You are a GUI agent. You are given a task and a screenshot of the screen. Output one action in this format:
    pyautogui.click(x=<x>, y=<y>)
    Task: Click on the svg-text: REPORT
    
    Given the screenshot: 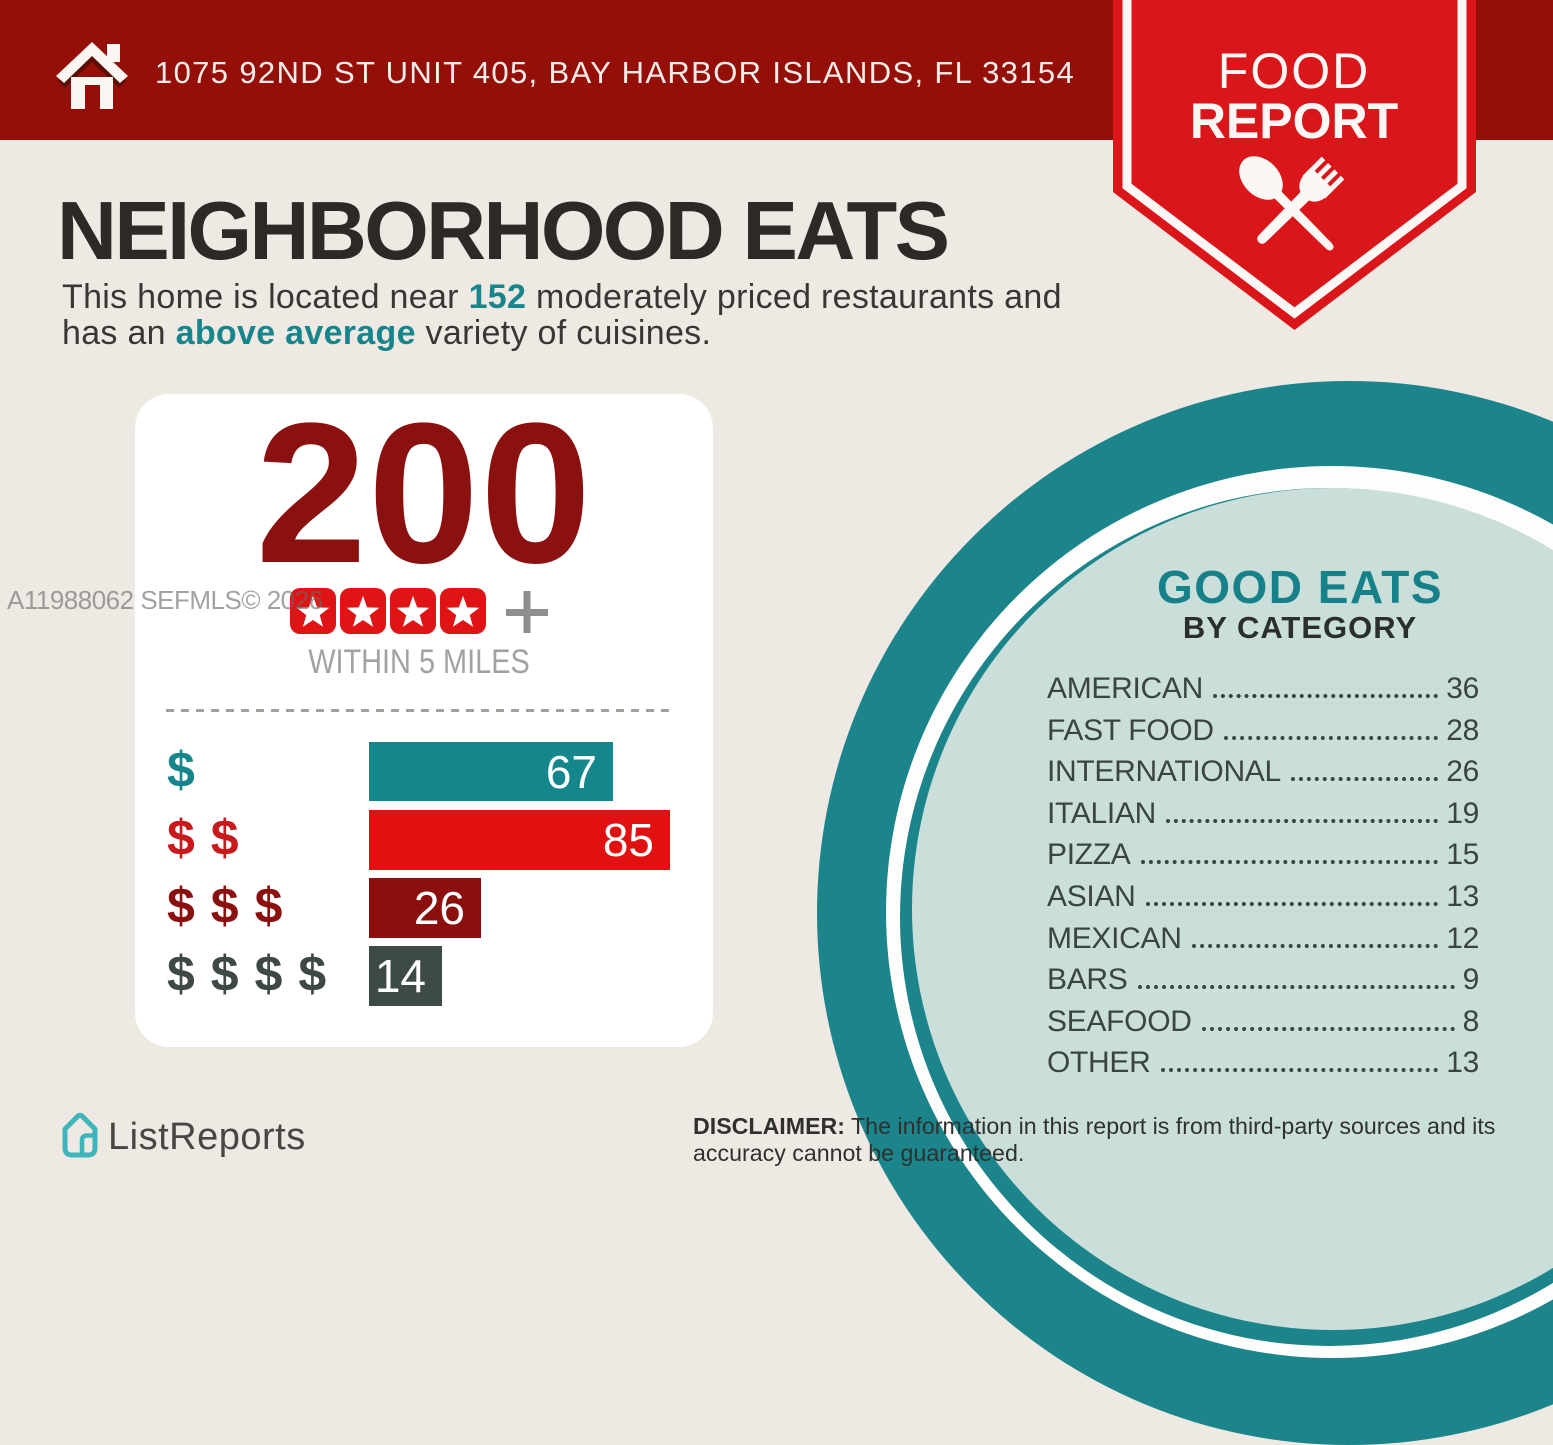 What is the action you would take?
    pyautogui.click(x=1294, y=121)
    